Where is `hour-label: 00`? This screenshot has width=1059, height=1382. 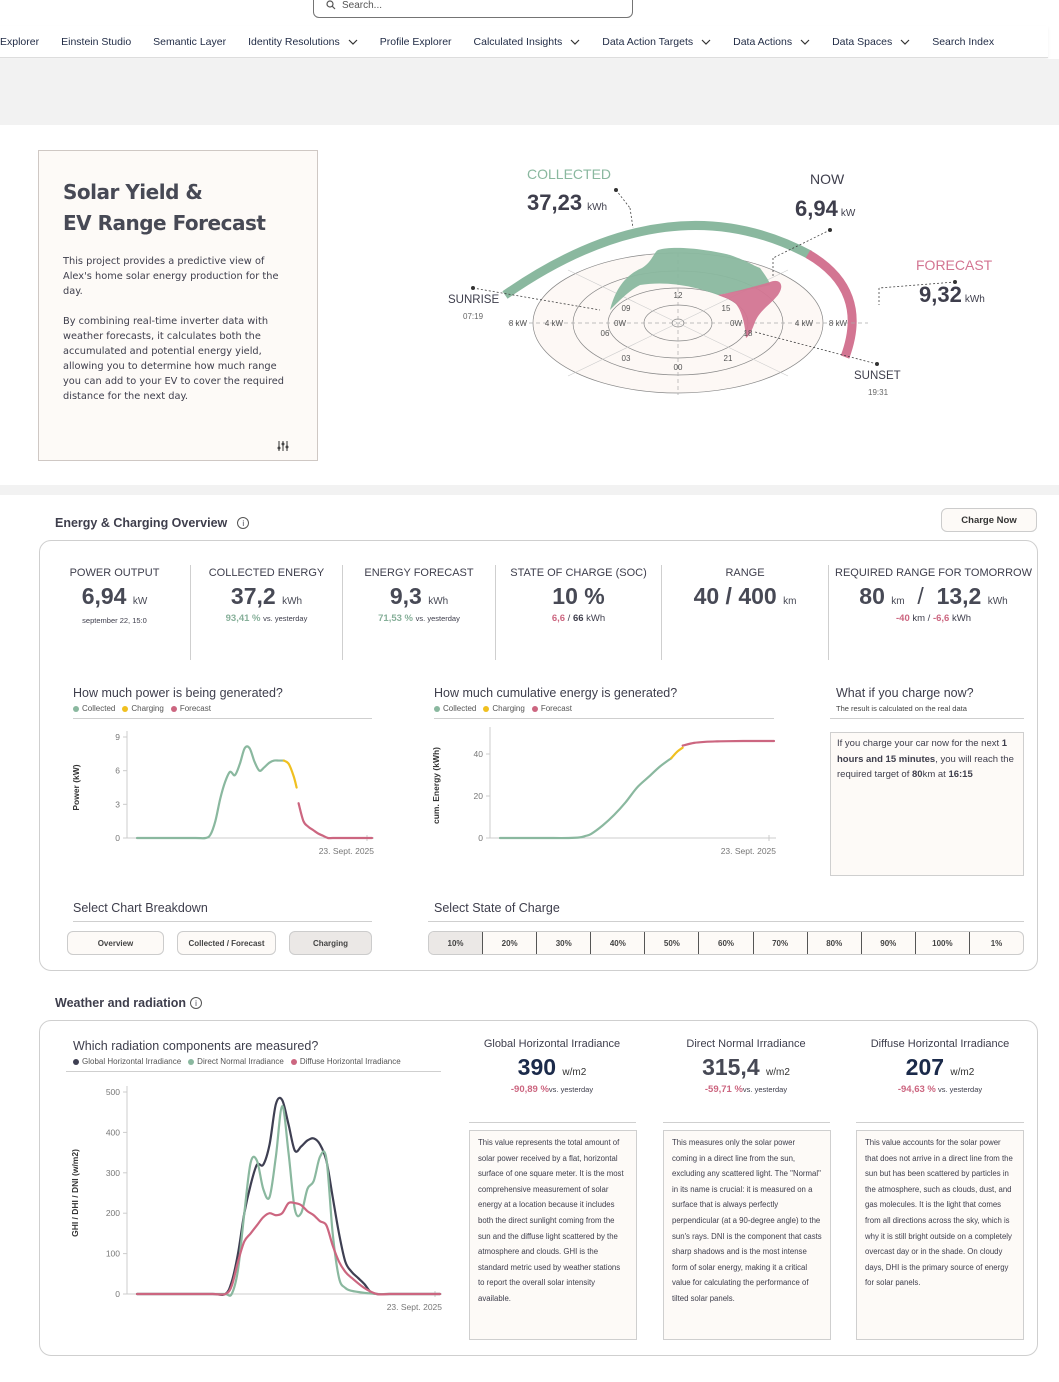
hour-label: 00 is located at coordinates (678, 367).